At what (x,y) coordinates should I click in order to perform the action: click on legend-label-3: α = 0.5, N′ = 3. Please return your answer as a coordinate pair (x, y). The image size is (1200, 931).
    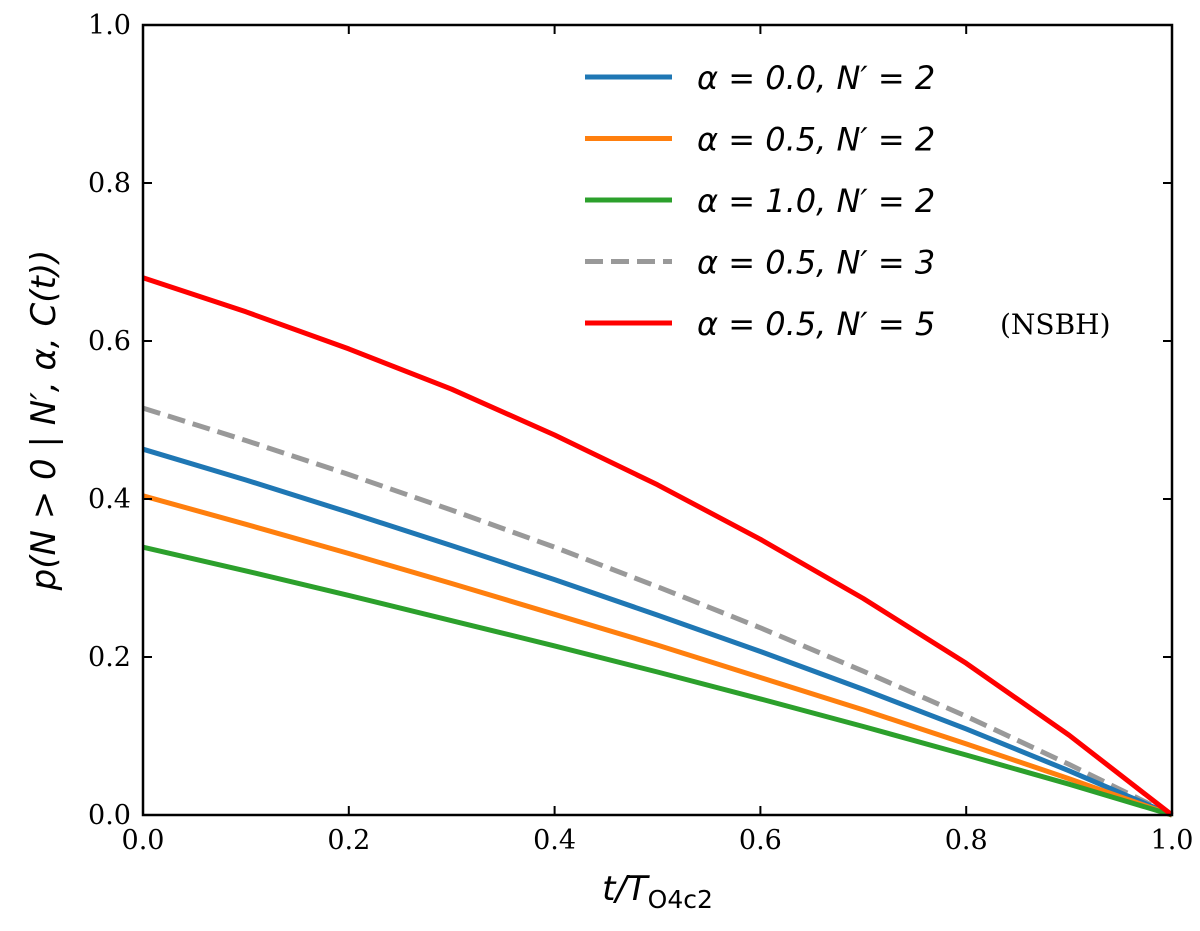
    Looking at the image, I should click on (816, 263).